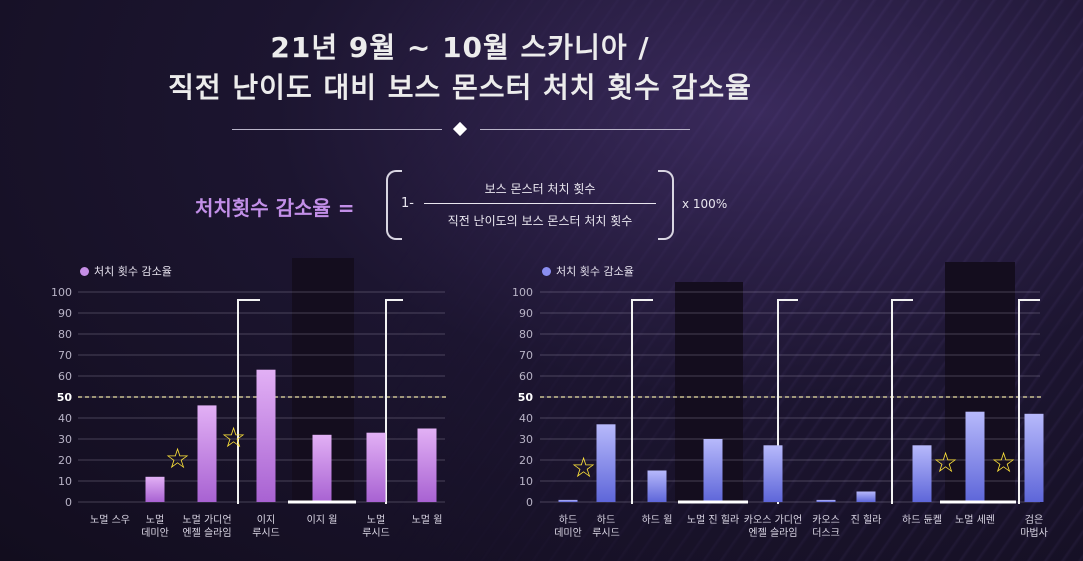 The width and height of the screenshot is (1083, 561). Describe the element at coordinates (585, 129) in the screenshot. I see `divider-right` at that location.